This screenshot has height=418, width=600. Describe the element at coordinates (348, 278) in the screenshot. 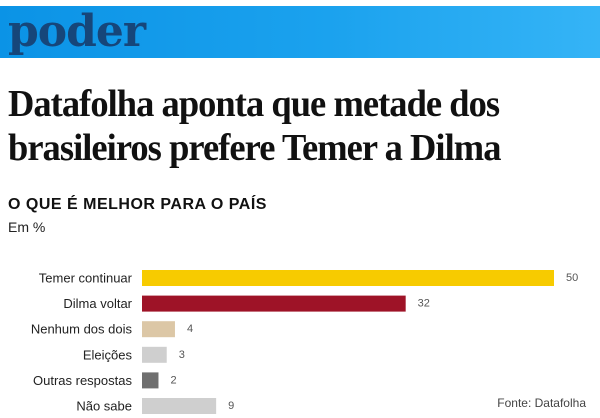

I see `bar-temer-continuar` at that location.